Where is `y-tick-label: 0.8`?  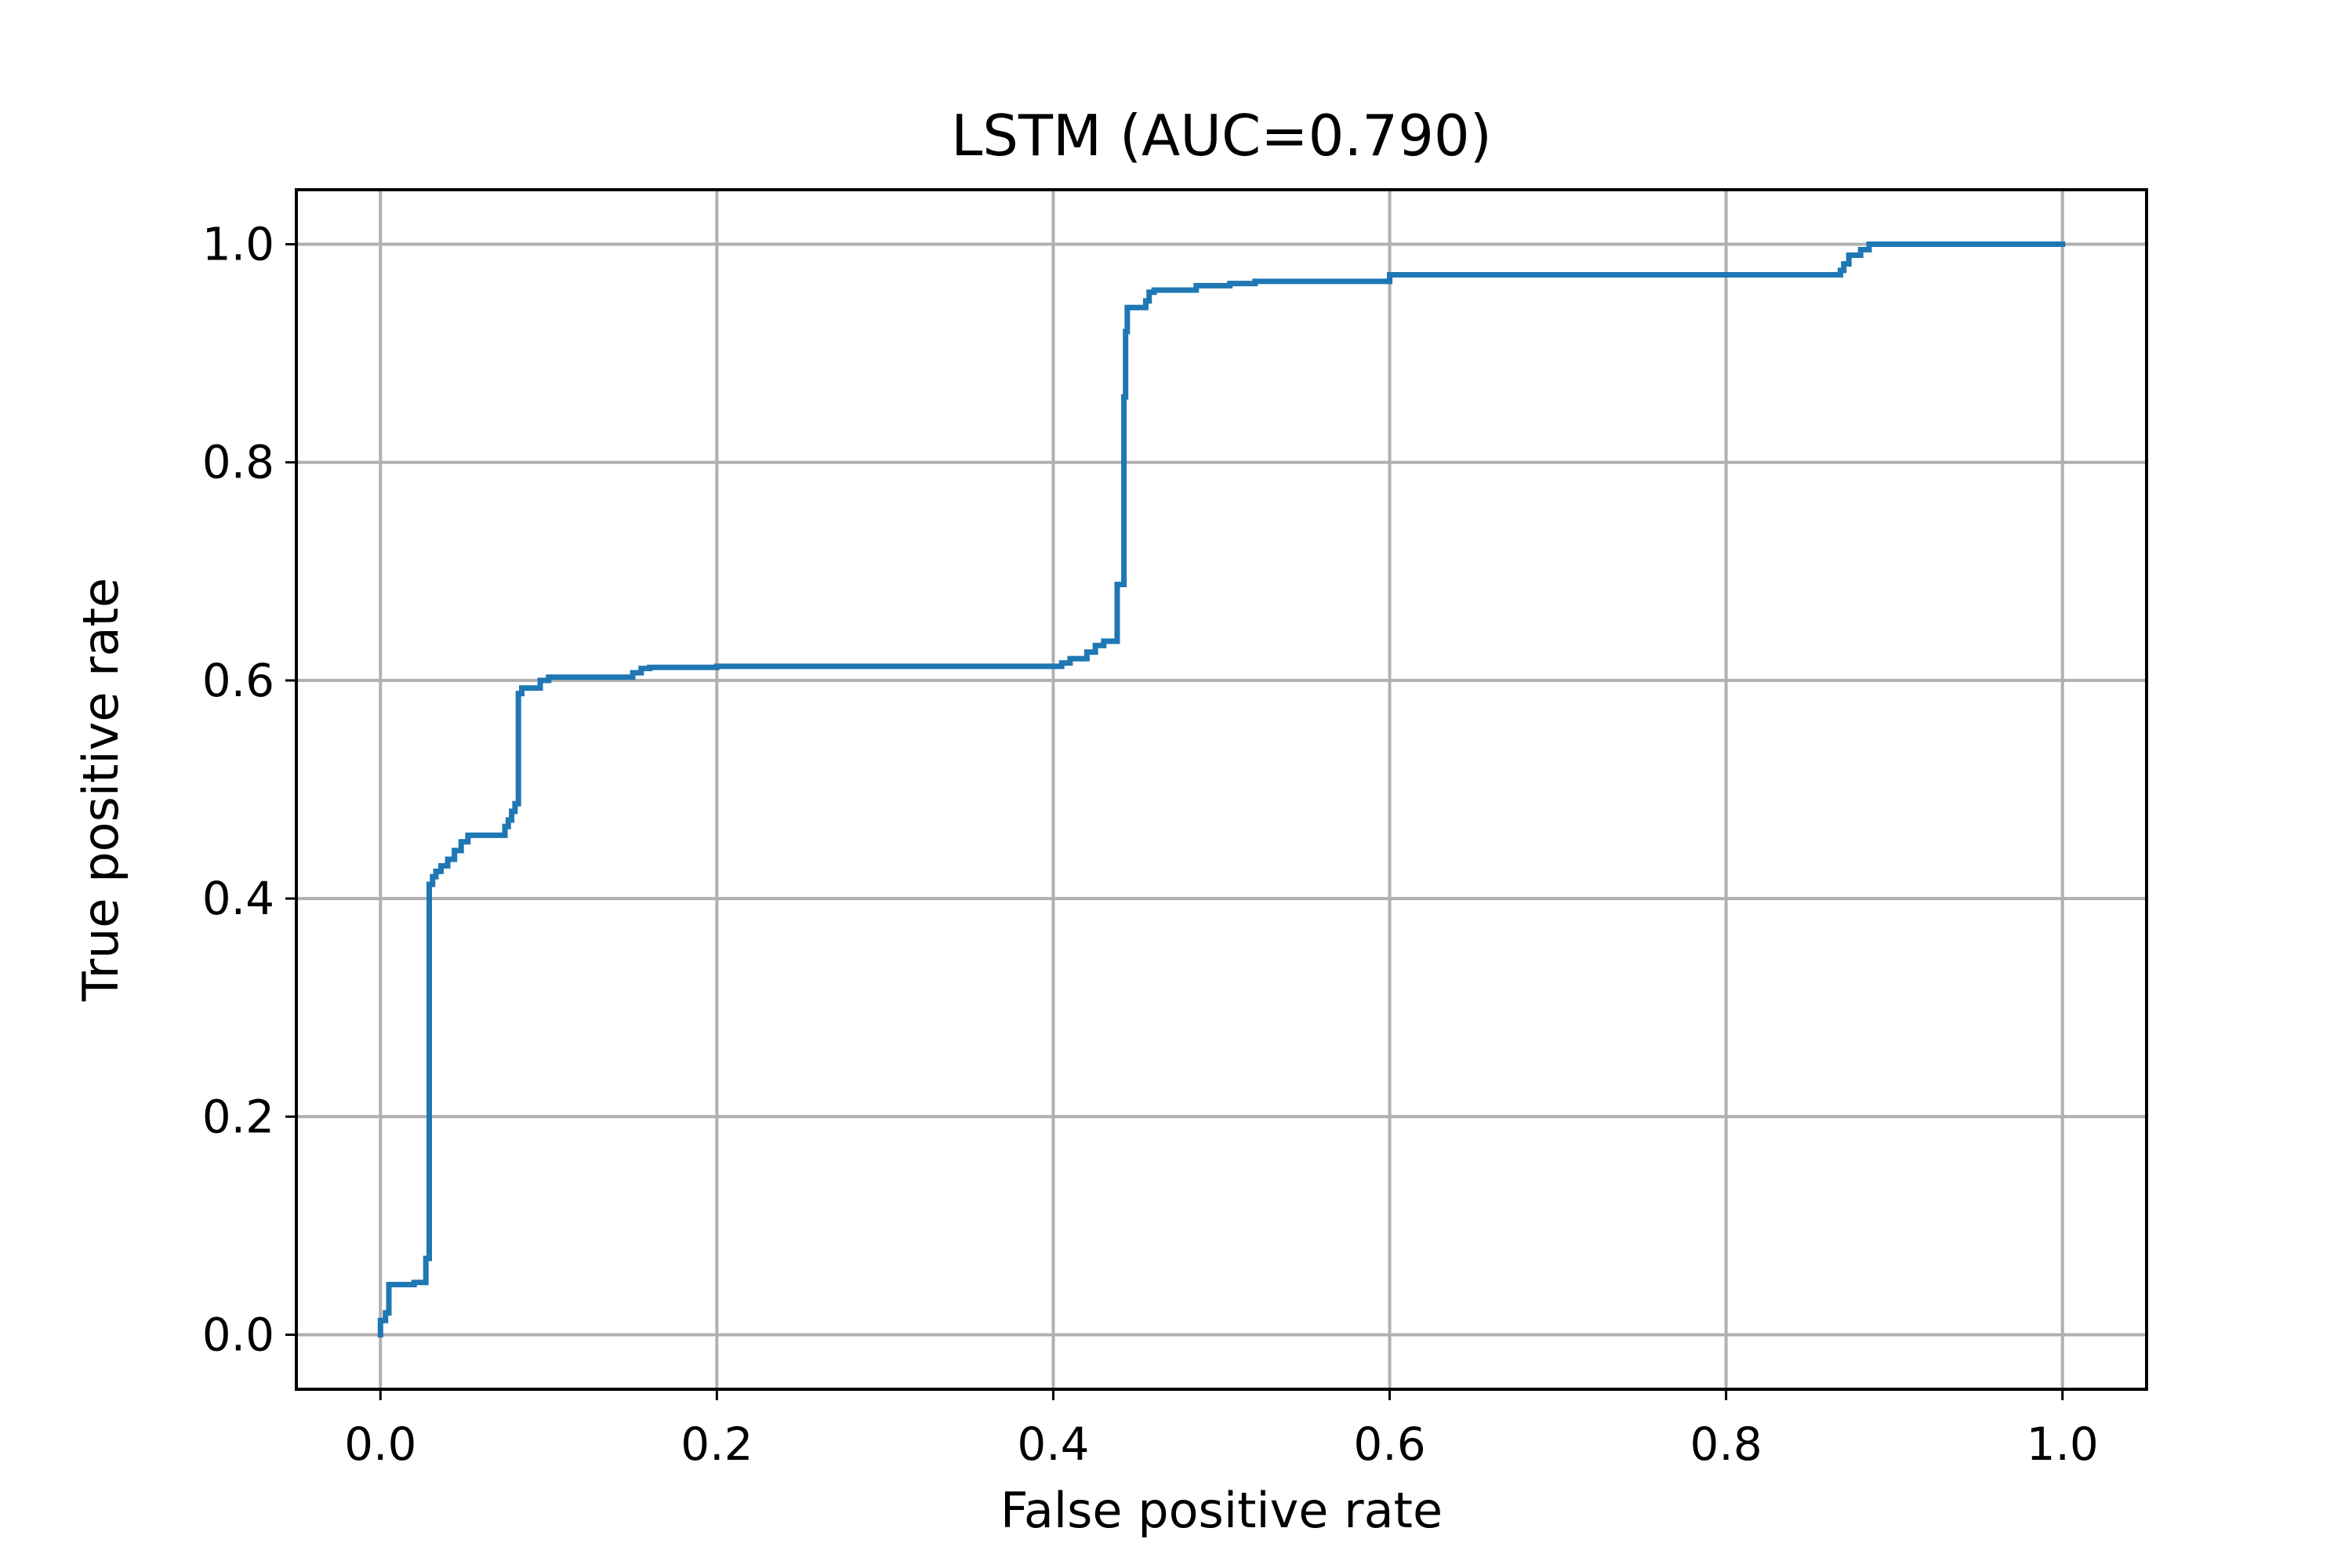
y-tick-label: 0.8 is located at coordinates (238, 462).